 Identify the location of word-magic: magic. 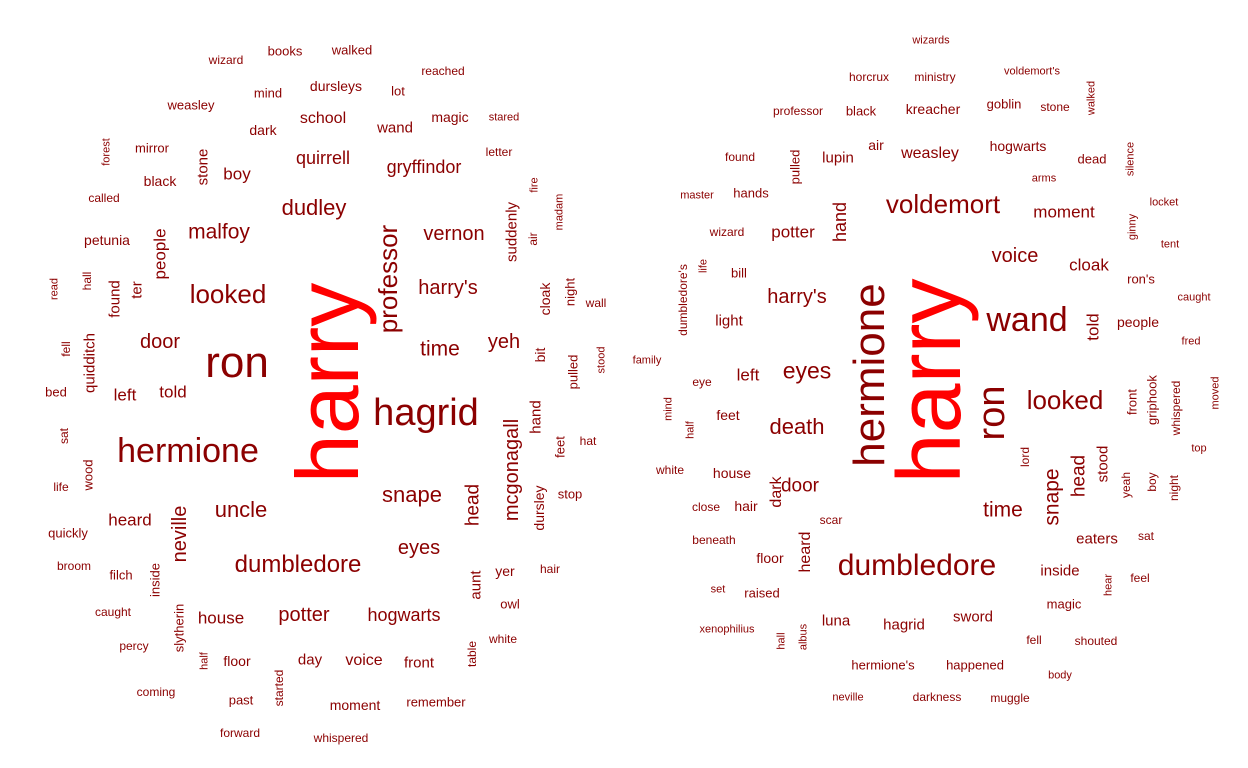
(1064, 604).